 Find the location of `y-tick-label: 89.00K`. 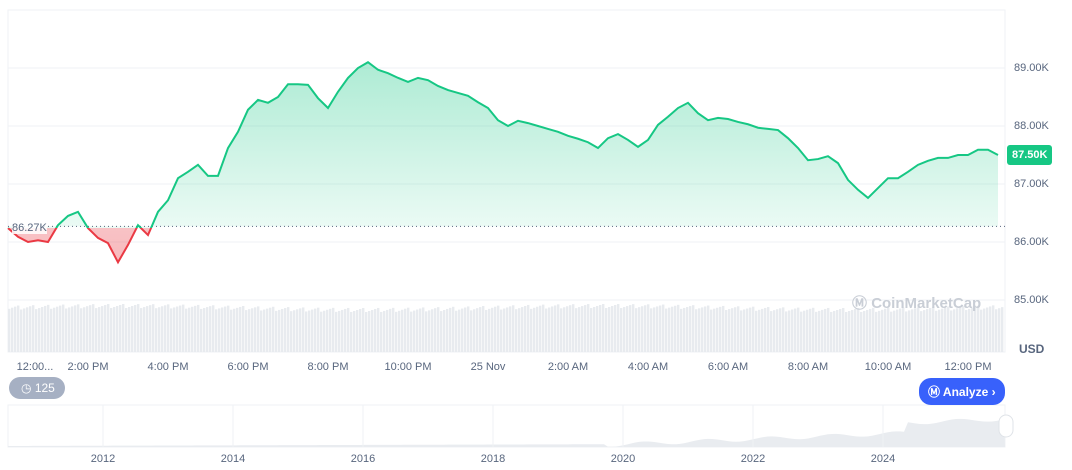

y-tick-label: 89.00K is located at coordinates (1031, 68).